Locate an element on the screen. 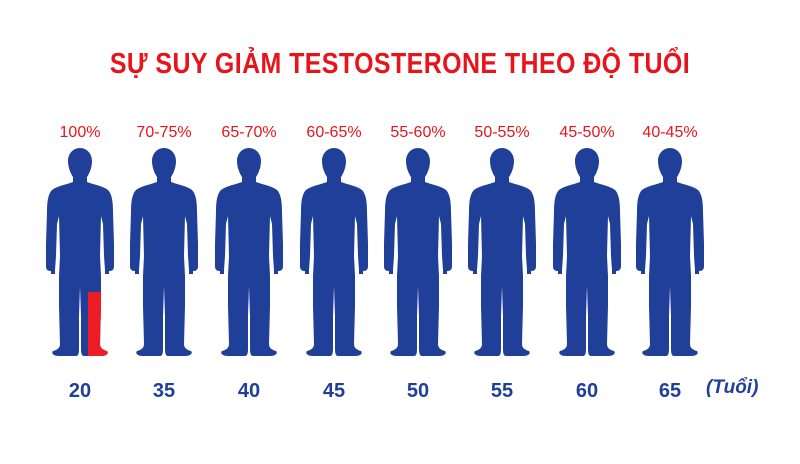 This screenshot has height=464, width=800. figure-35: 70-75% 35 is located at coordinates (164, 263).